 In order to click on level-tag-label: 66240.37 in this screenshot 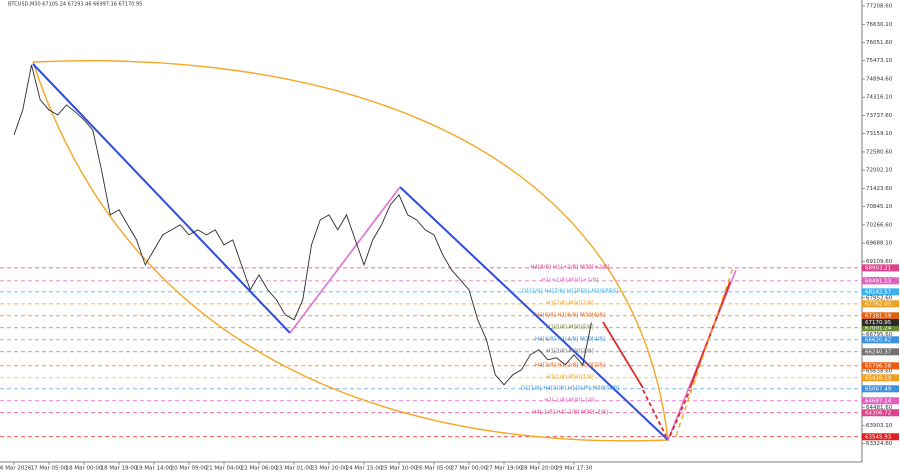, I will do `click(878, 352)`.